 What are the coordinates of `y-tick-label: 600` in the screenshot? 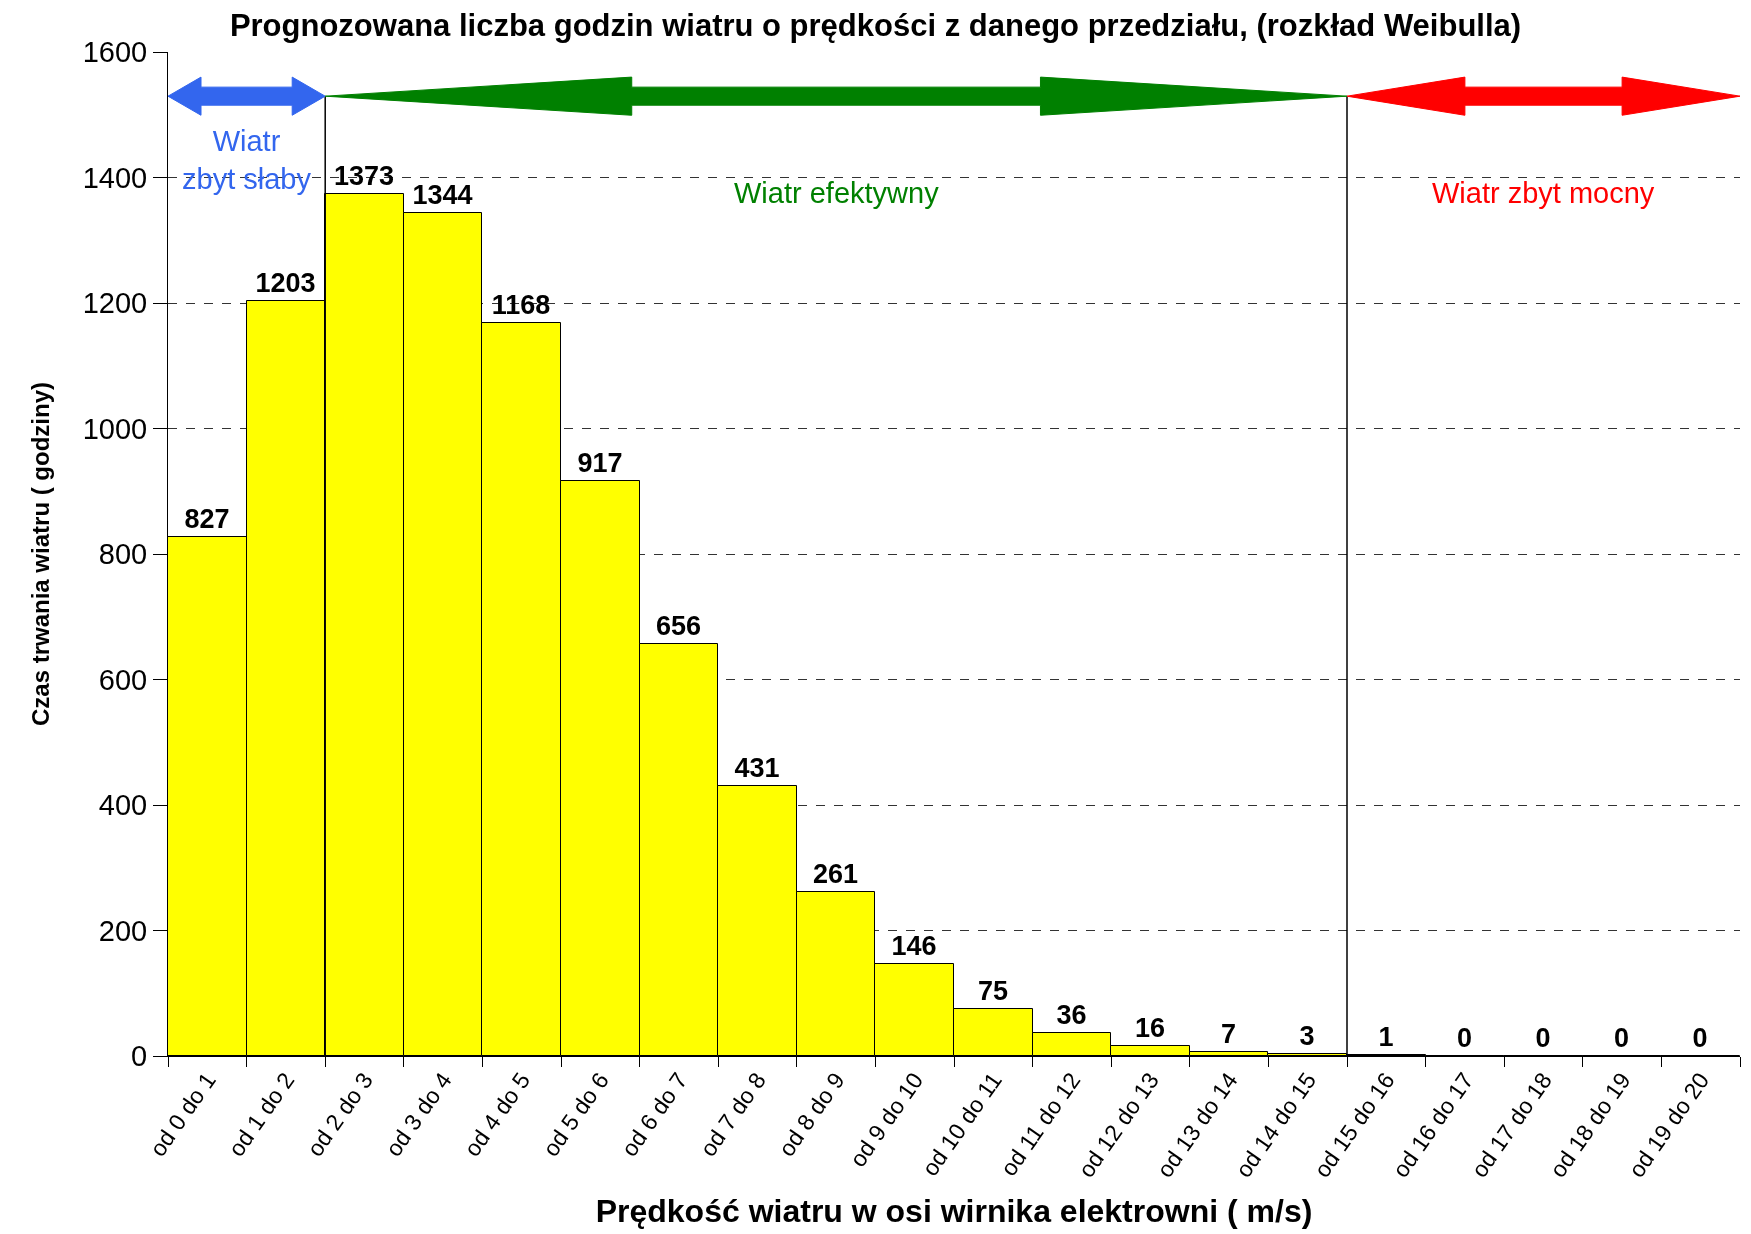 It's located at (123, 679).